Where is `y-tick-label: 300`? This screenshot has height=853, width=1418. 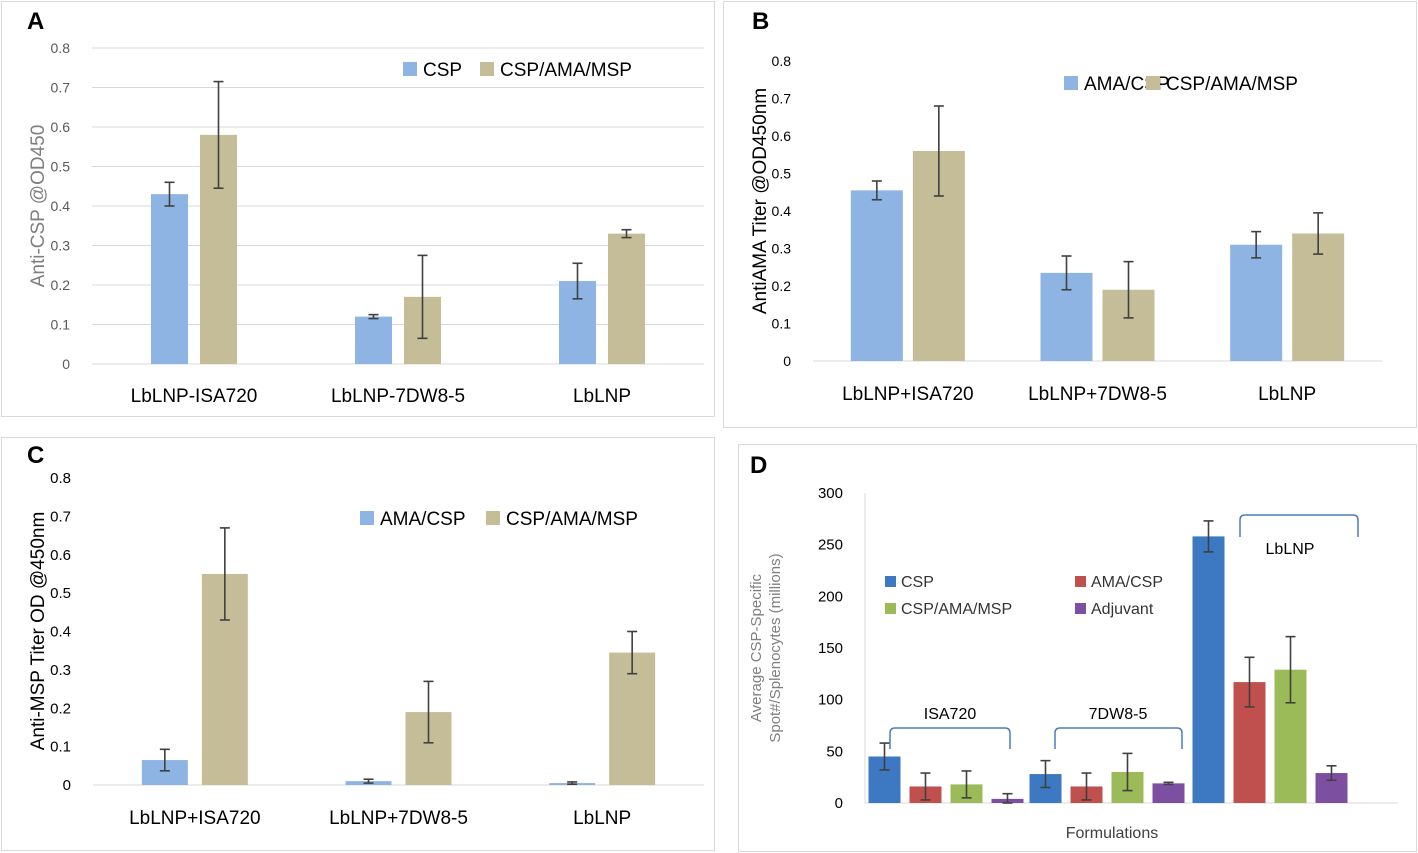 y-tick-label: 300 is located at coordinates (830, 493).